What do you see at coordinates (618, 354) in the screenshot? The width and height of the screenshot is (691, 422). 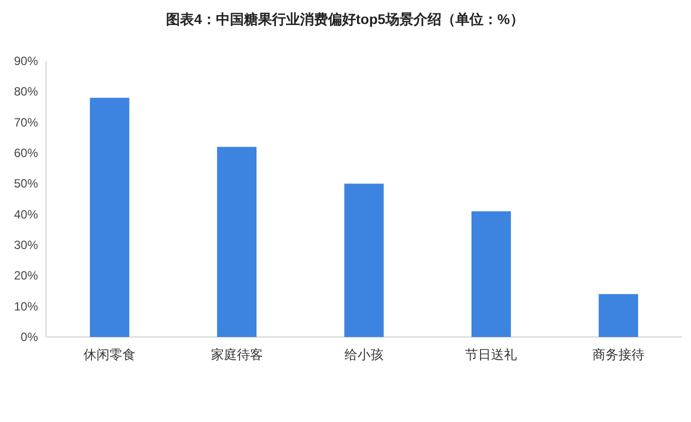 I see `x-tick-label: 商务接待` at bounding box center [618, 354].